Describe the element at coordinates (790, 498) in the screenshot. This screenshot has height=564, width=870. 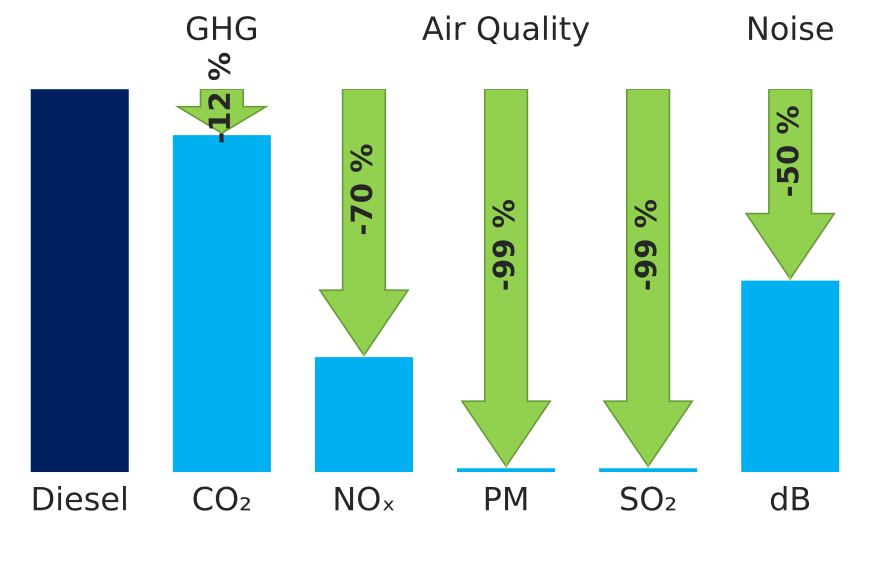
I see `x-tick-label: dB` at that location.